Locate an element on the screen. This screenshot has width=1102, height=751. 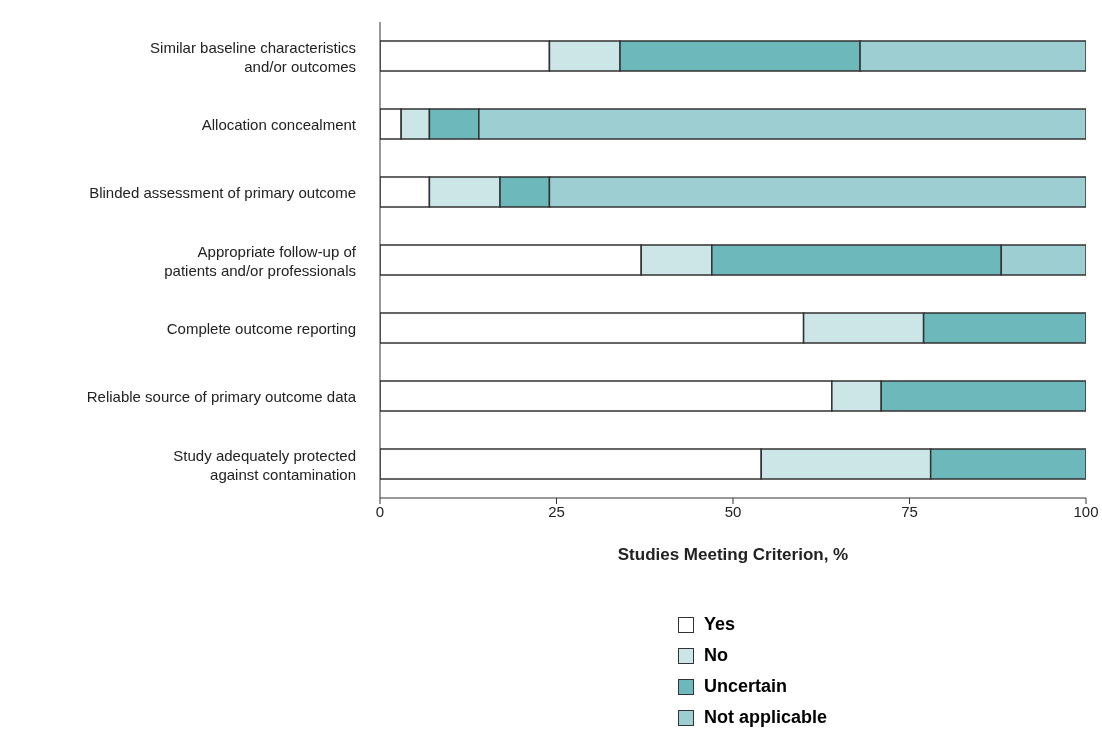
y-tick-label: Reliable source of primary outcome data is located at coordinates (221, 396).